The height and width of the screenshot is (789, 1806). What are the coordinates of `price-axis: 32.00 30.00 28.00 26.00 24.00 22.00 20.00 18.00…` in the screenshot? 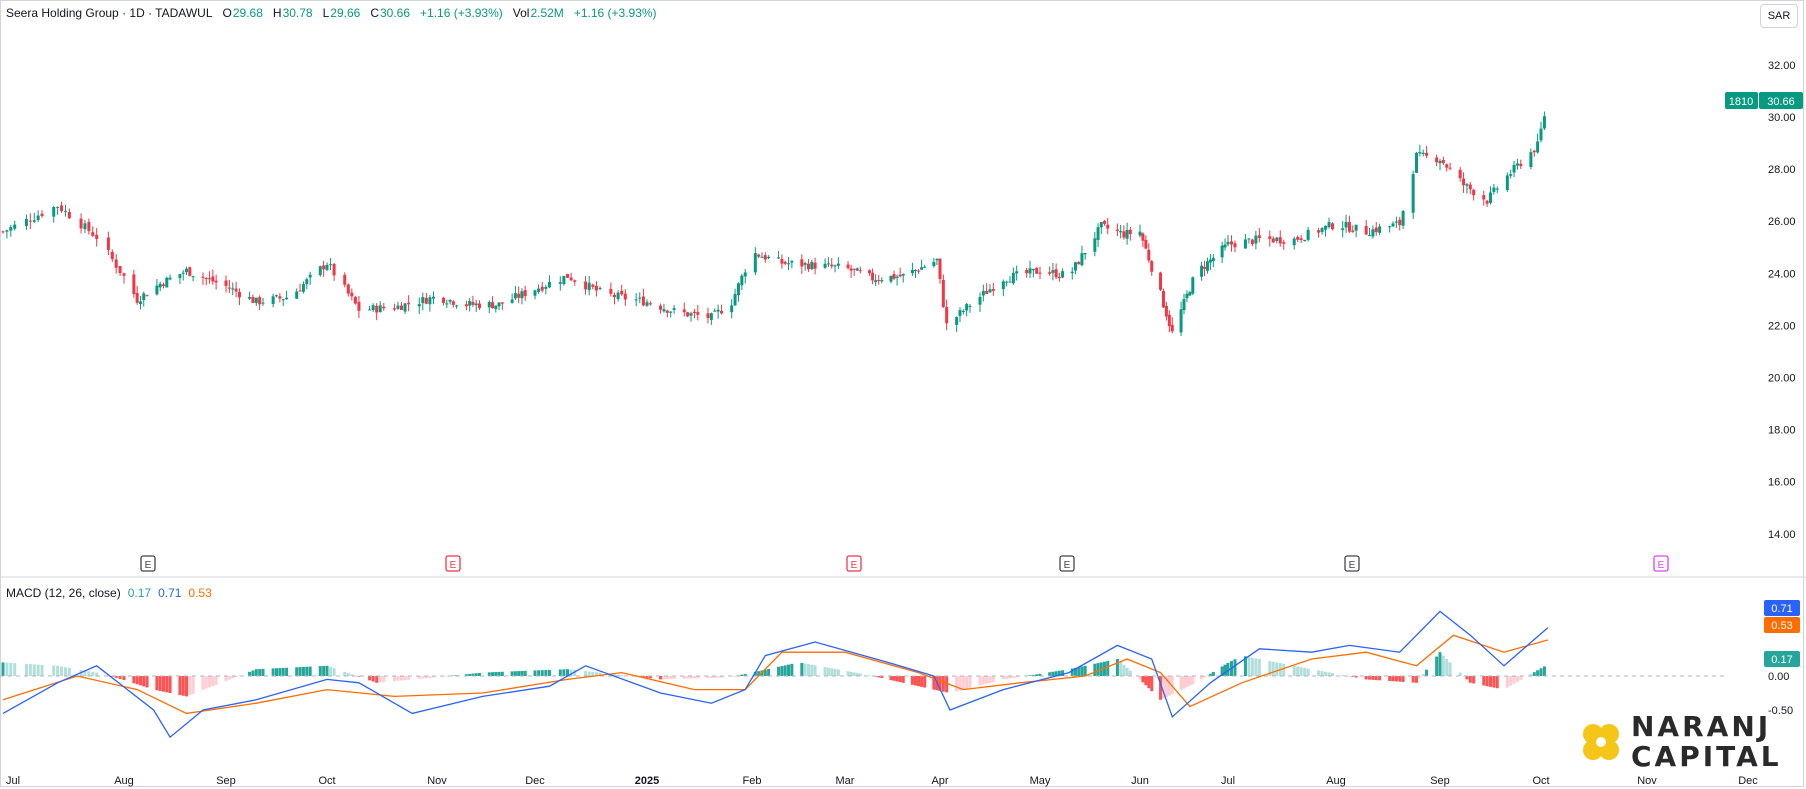 It's located at (1782, 300).